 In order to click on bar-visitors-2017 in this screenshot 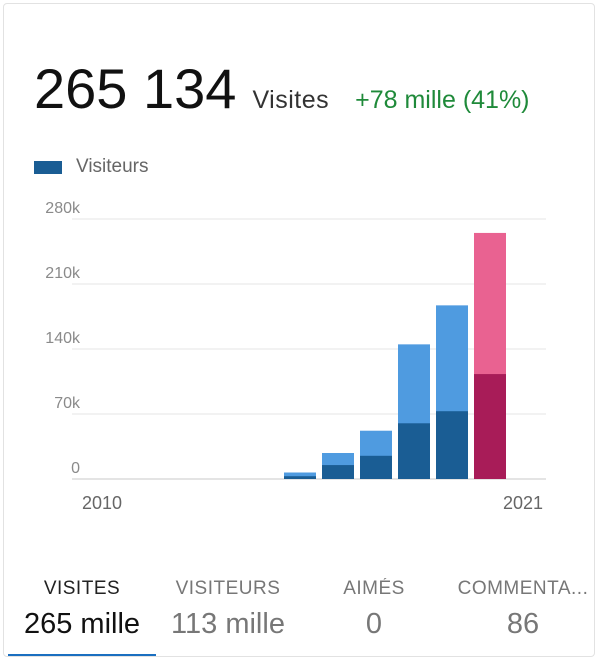, I will do `click(338, 472)`.